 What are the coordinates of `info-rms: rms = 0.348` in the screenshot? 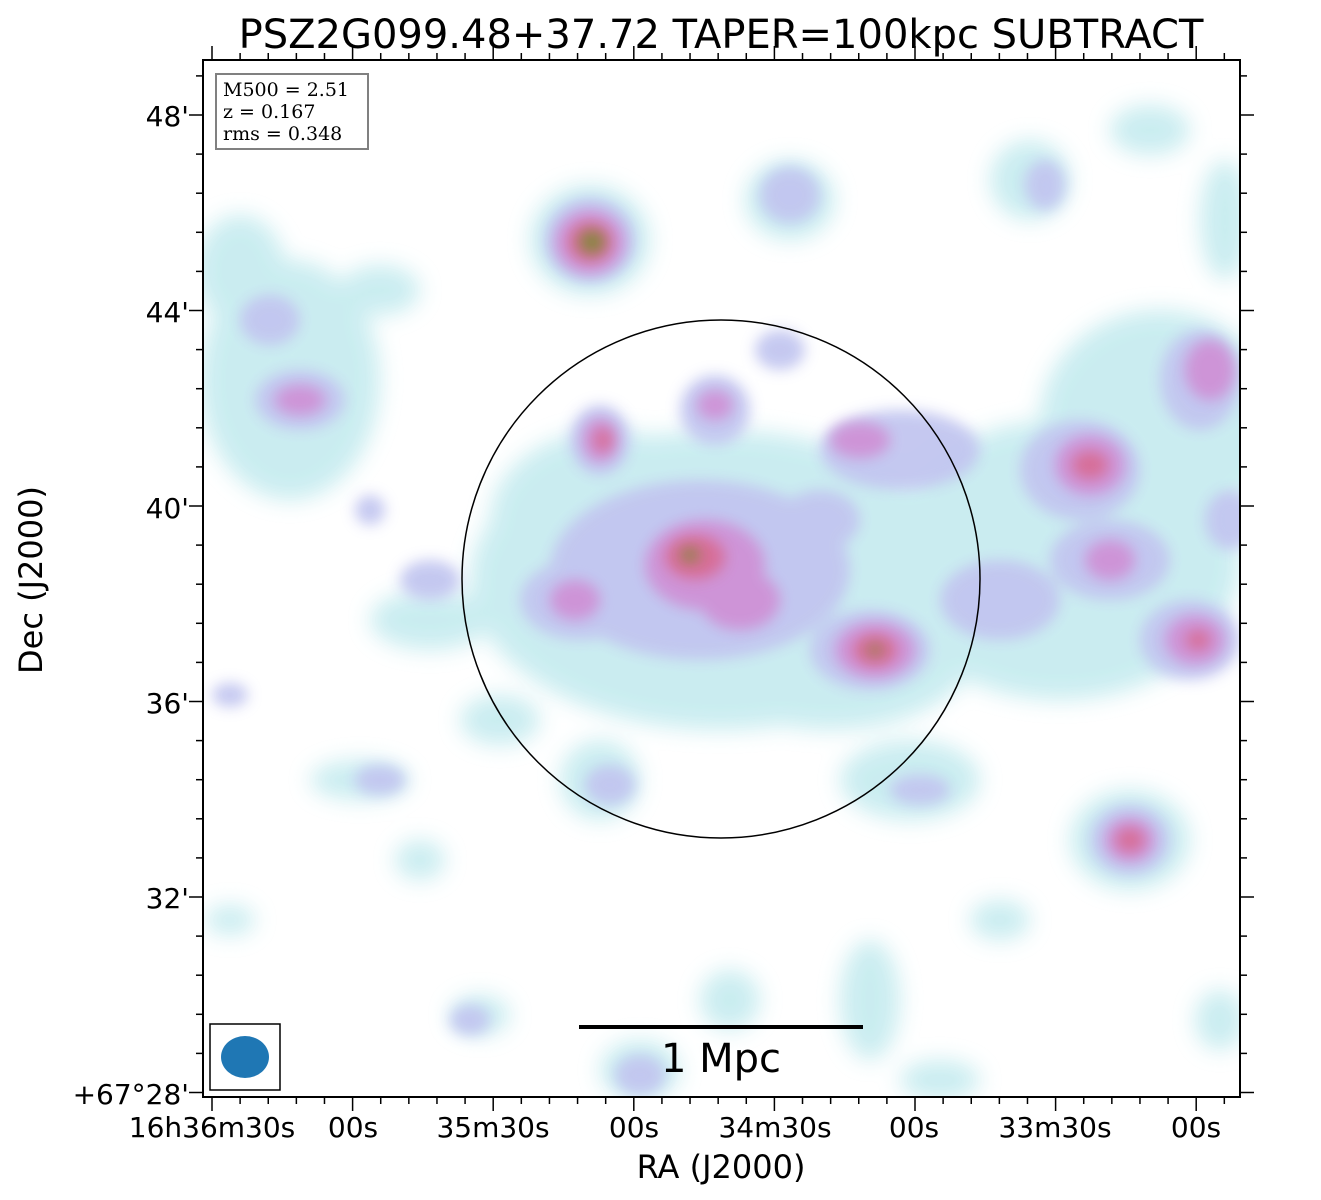 It's located at (282, 134).